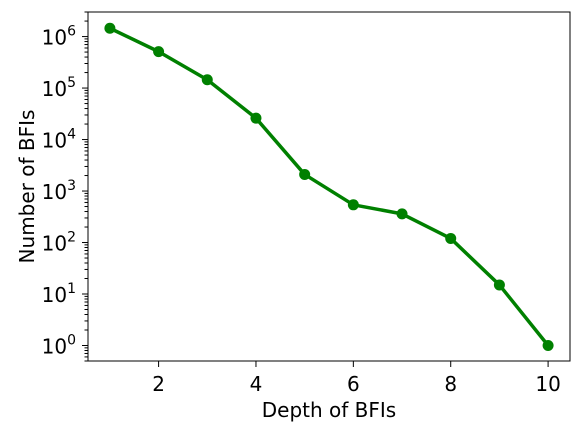 The image size is (578, 427). What do you see at coordinates (450, 384) in the screenshot?
I see `x-tick-label: 8` at bounding box center [450, 384].